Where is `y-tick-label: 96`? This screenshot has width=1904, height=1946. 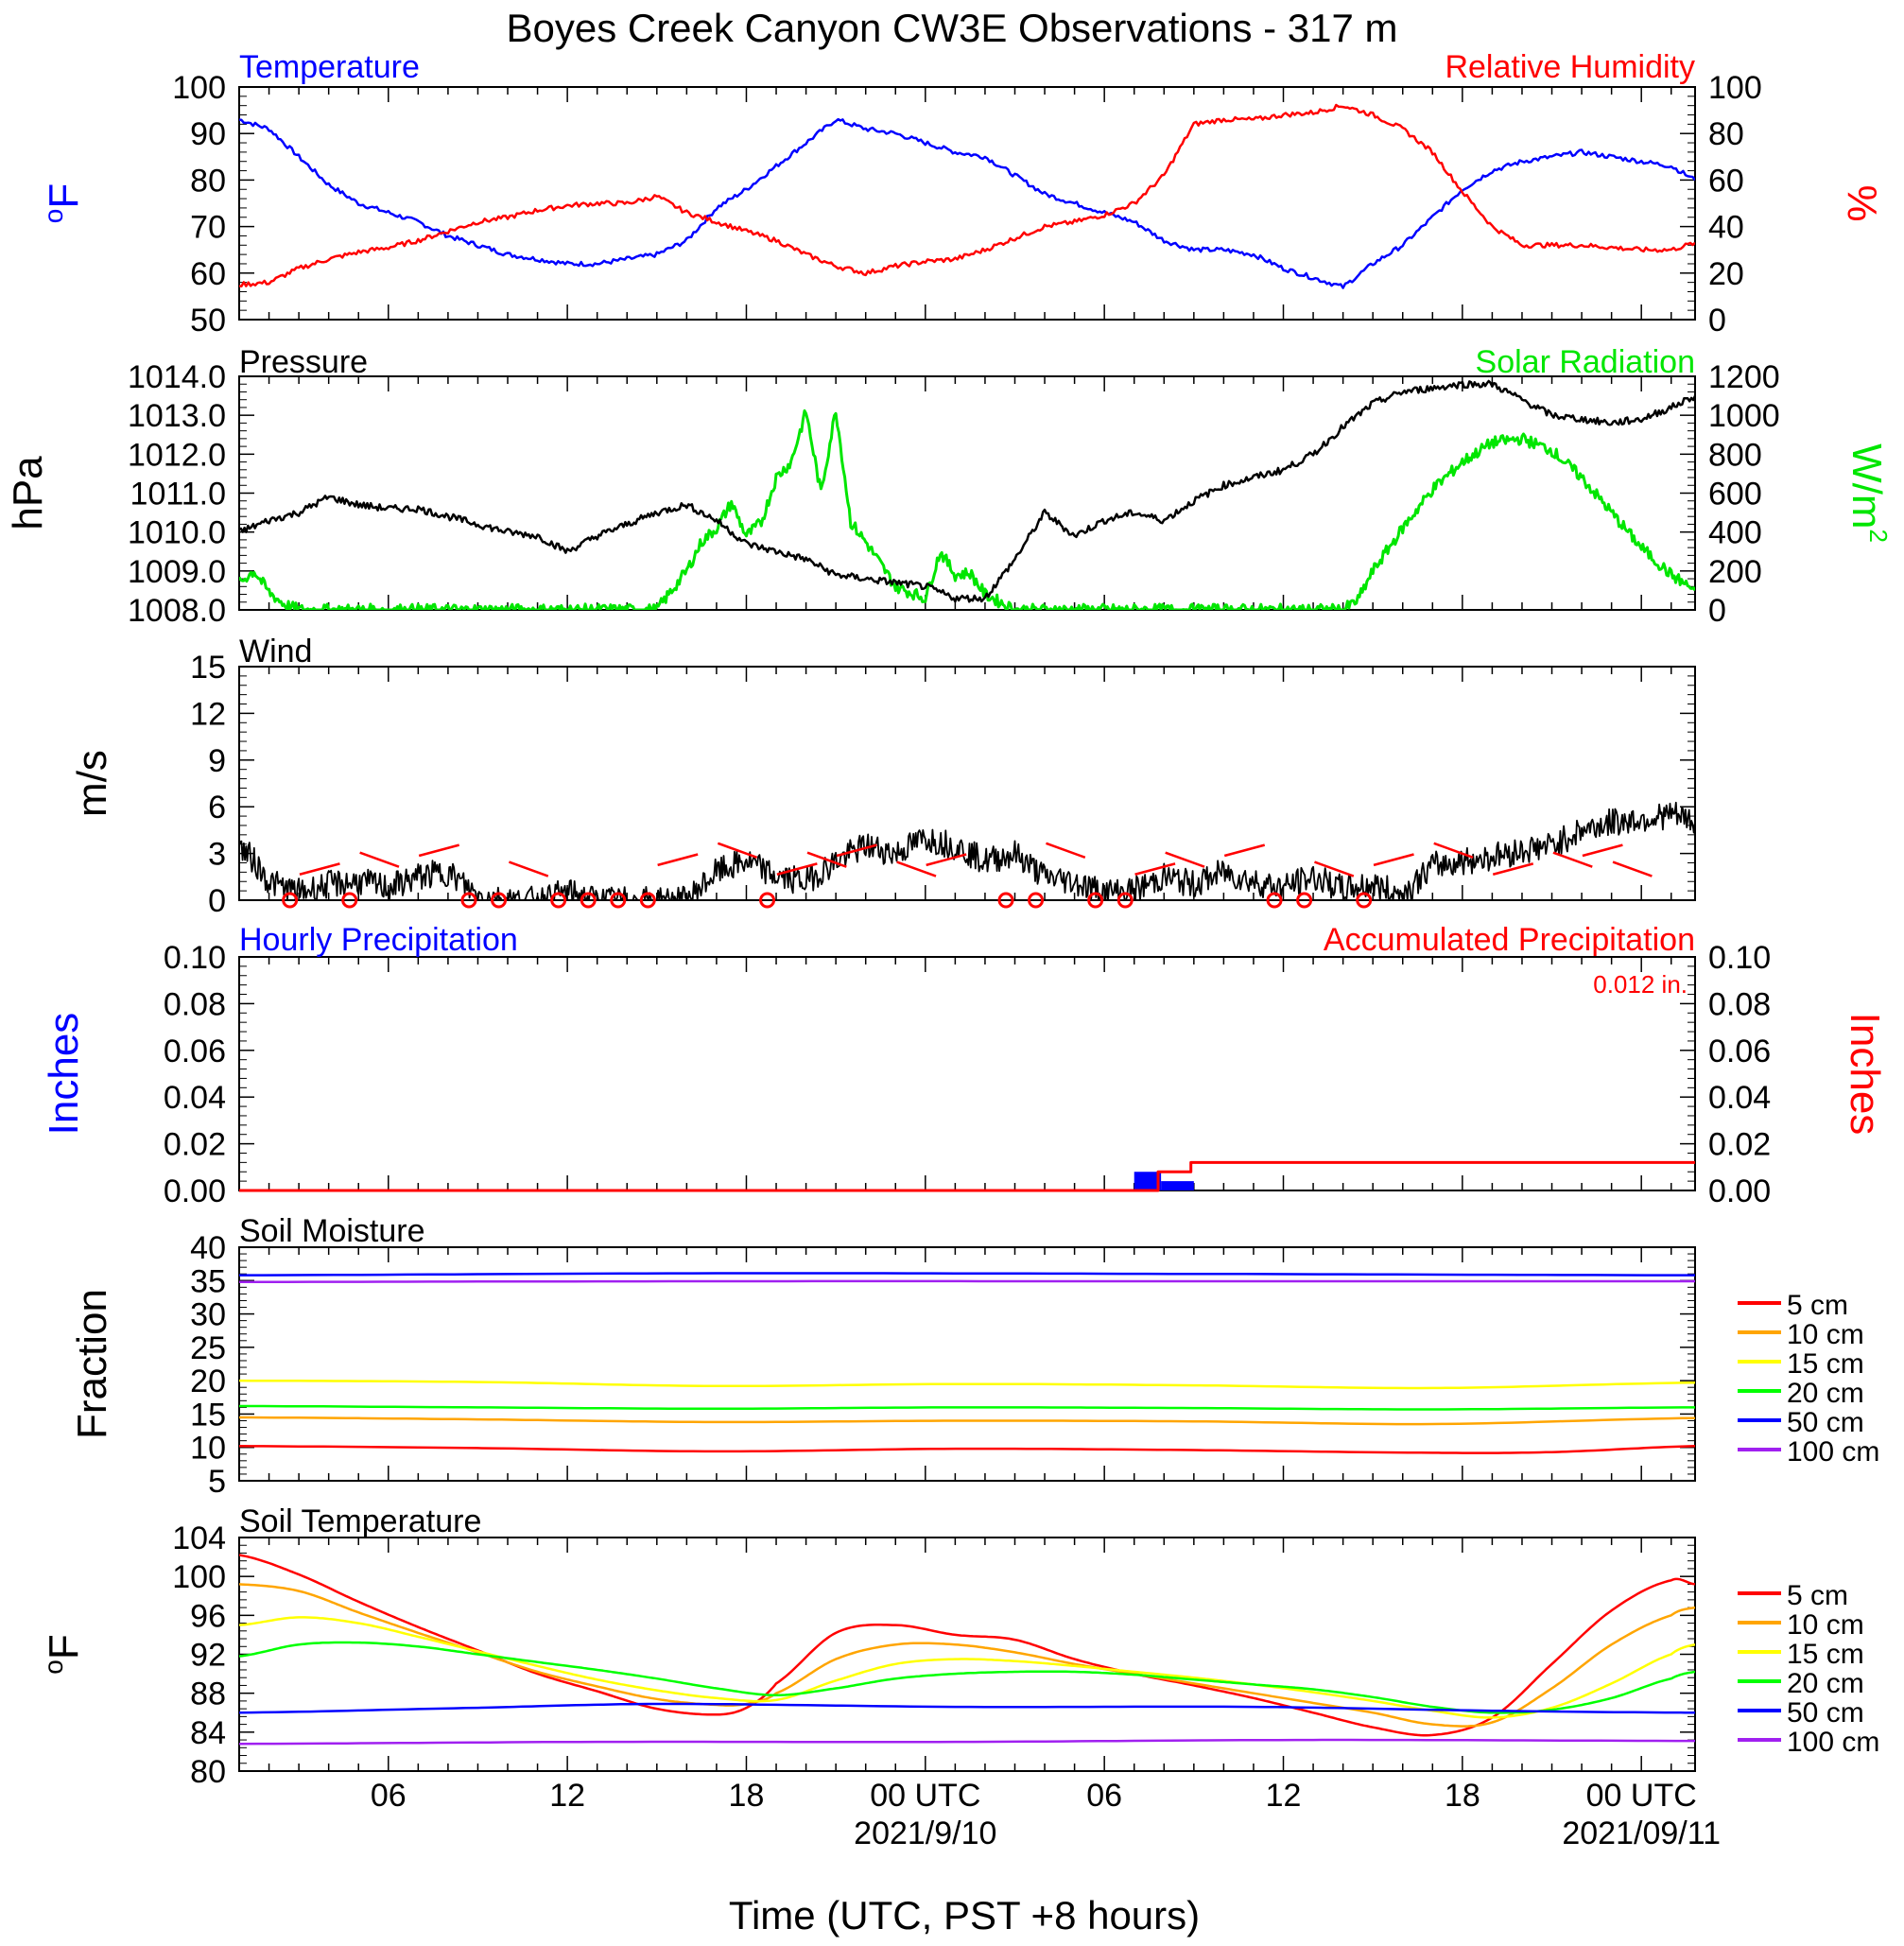 y-tick-label: 96 is located at coordinates (208, 1616).